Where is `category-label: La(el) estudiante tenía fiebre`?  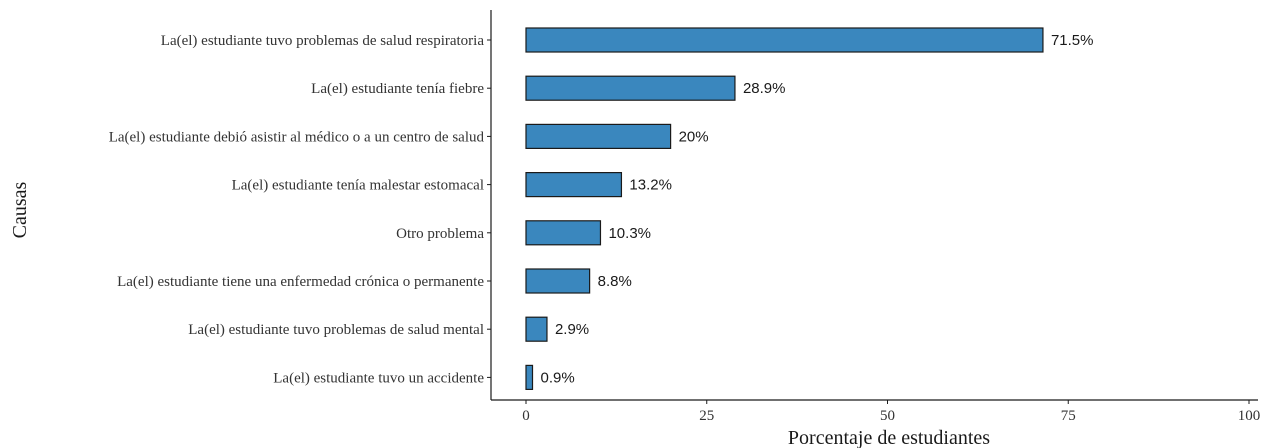
category-label: La(el) estudiante tenía fiebre is located at coordinates (397, 89).